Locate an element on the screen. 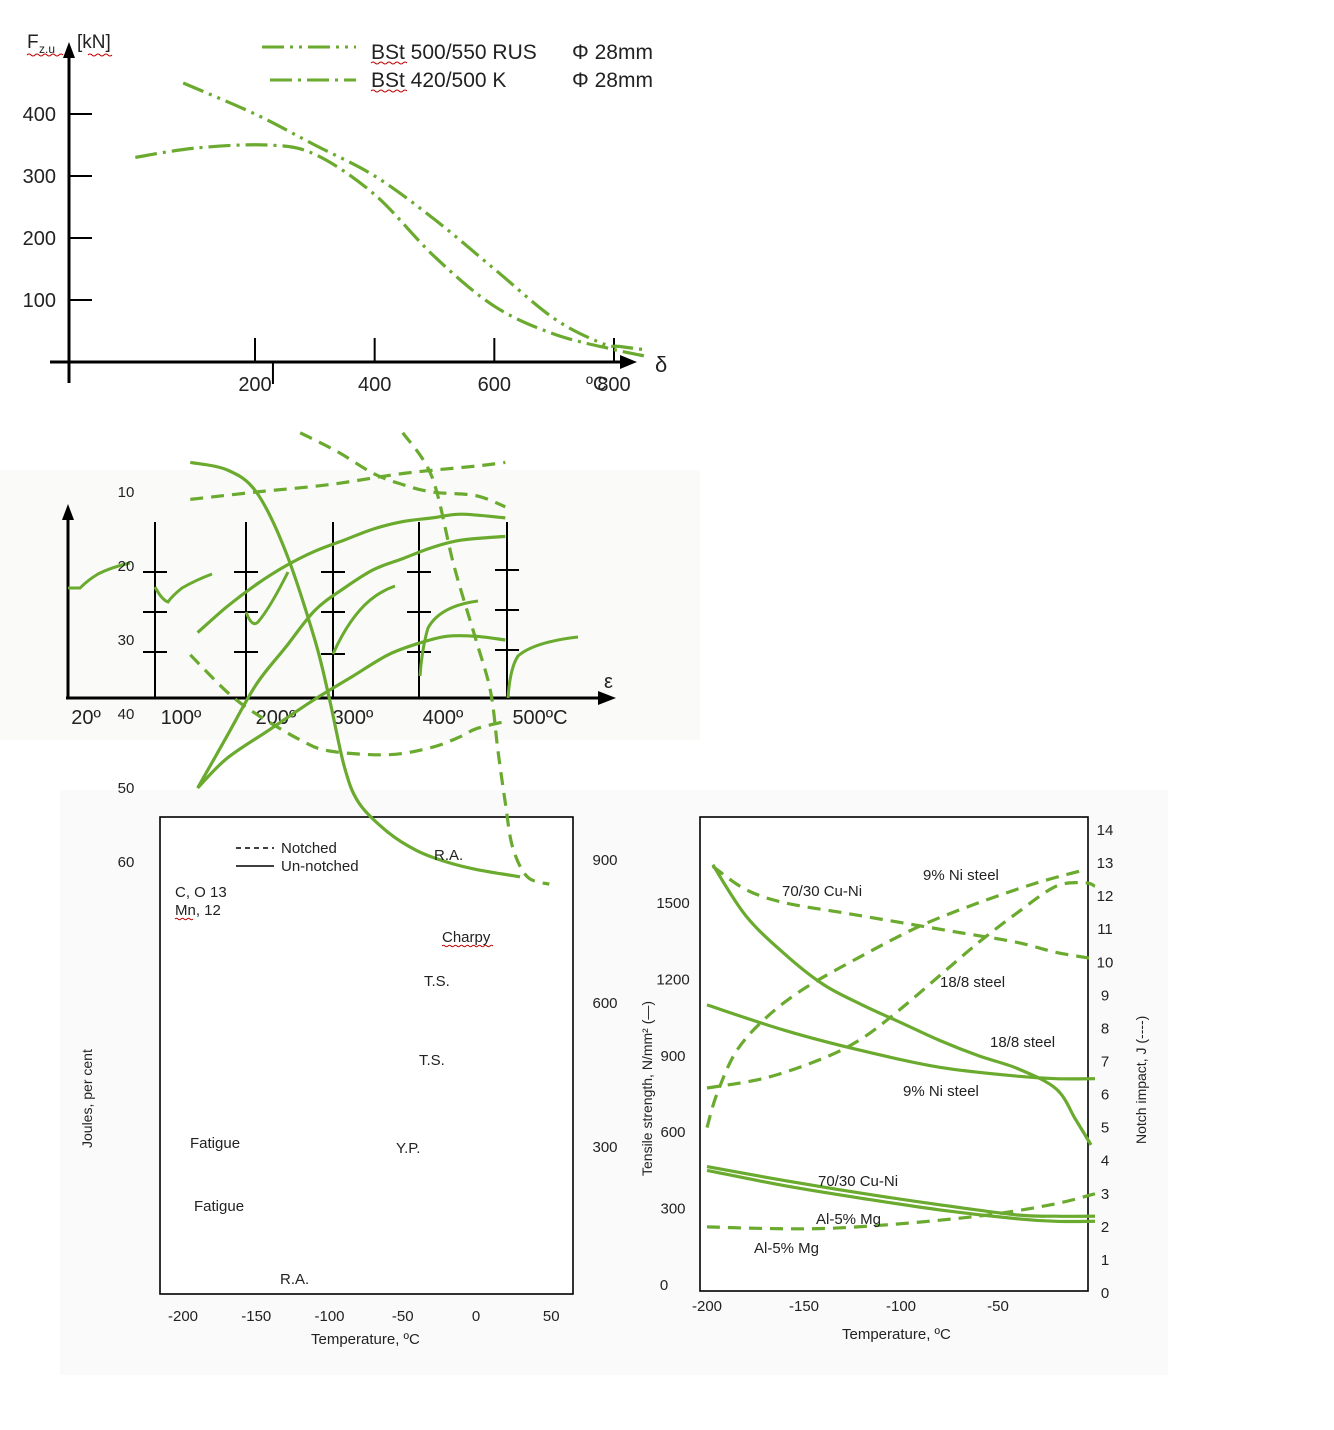  force-ylabel-spellcheck-underline is located at coordinates (45, 55).